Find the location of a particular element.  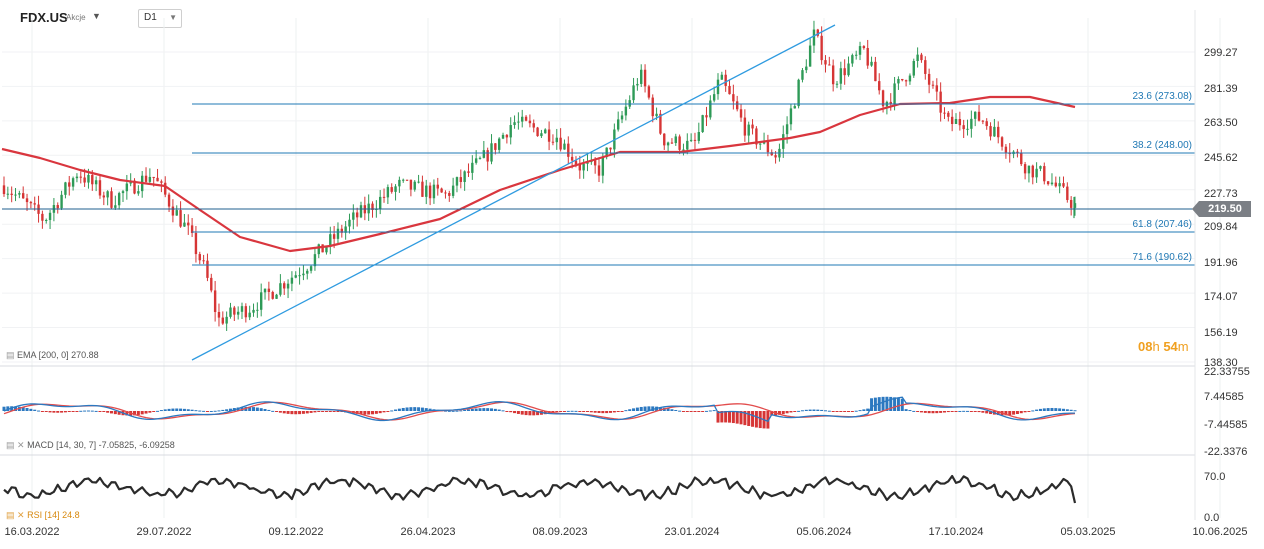

countdown-hours-unit: h is located at coordinates (1156, 346).